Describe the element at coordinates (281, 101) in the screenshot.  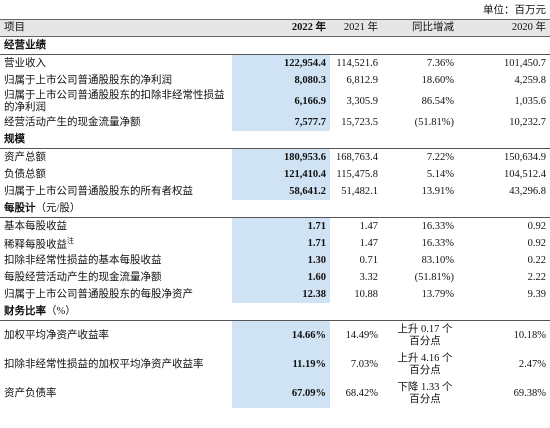
I see `value-cell: 6,166.9` at that location.